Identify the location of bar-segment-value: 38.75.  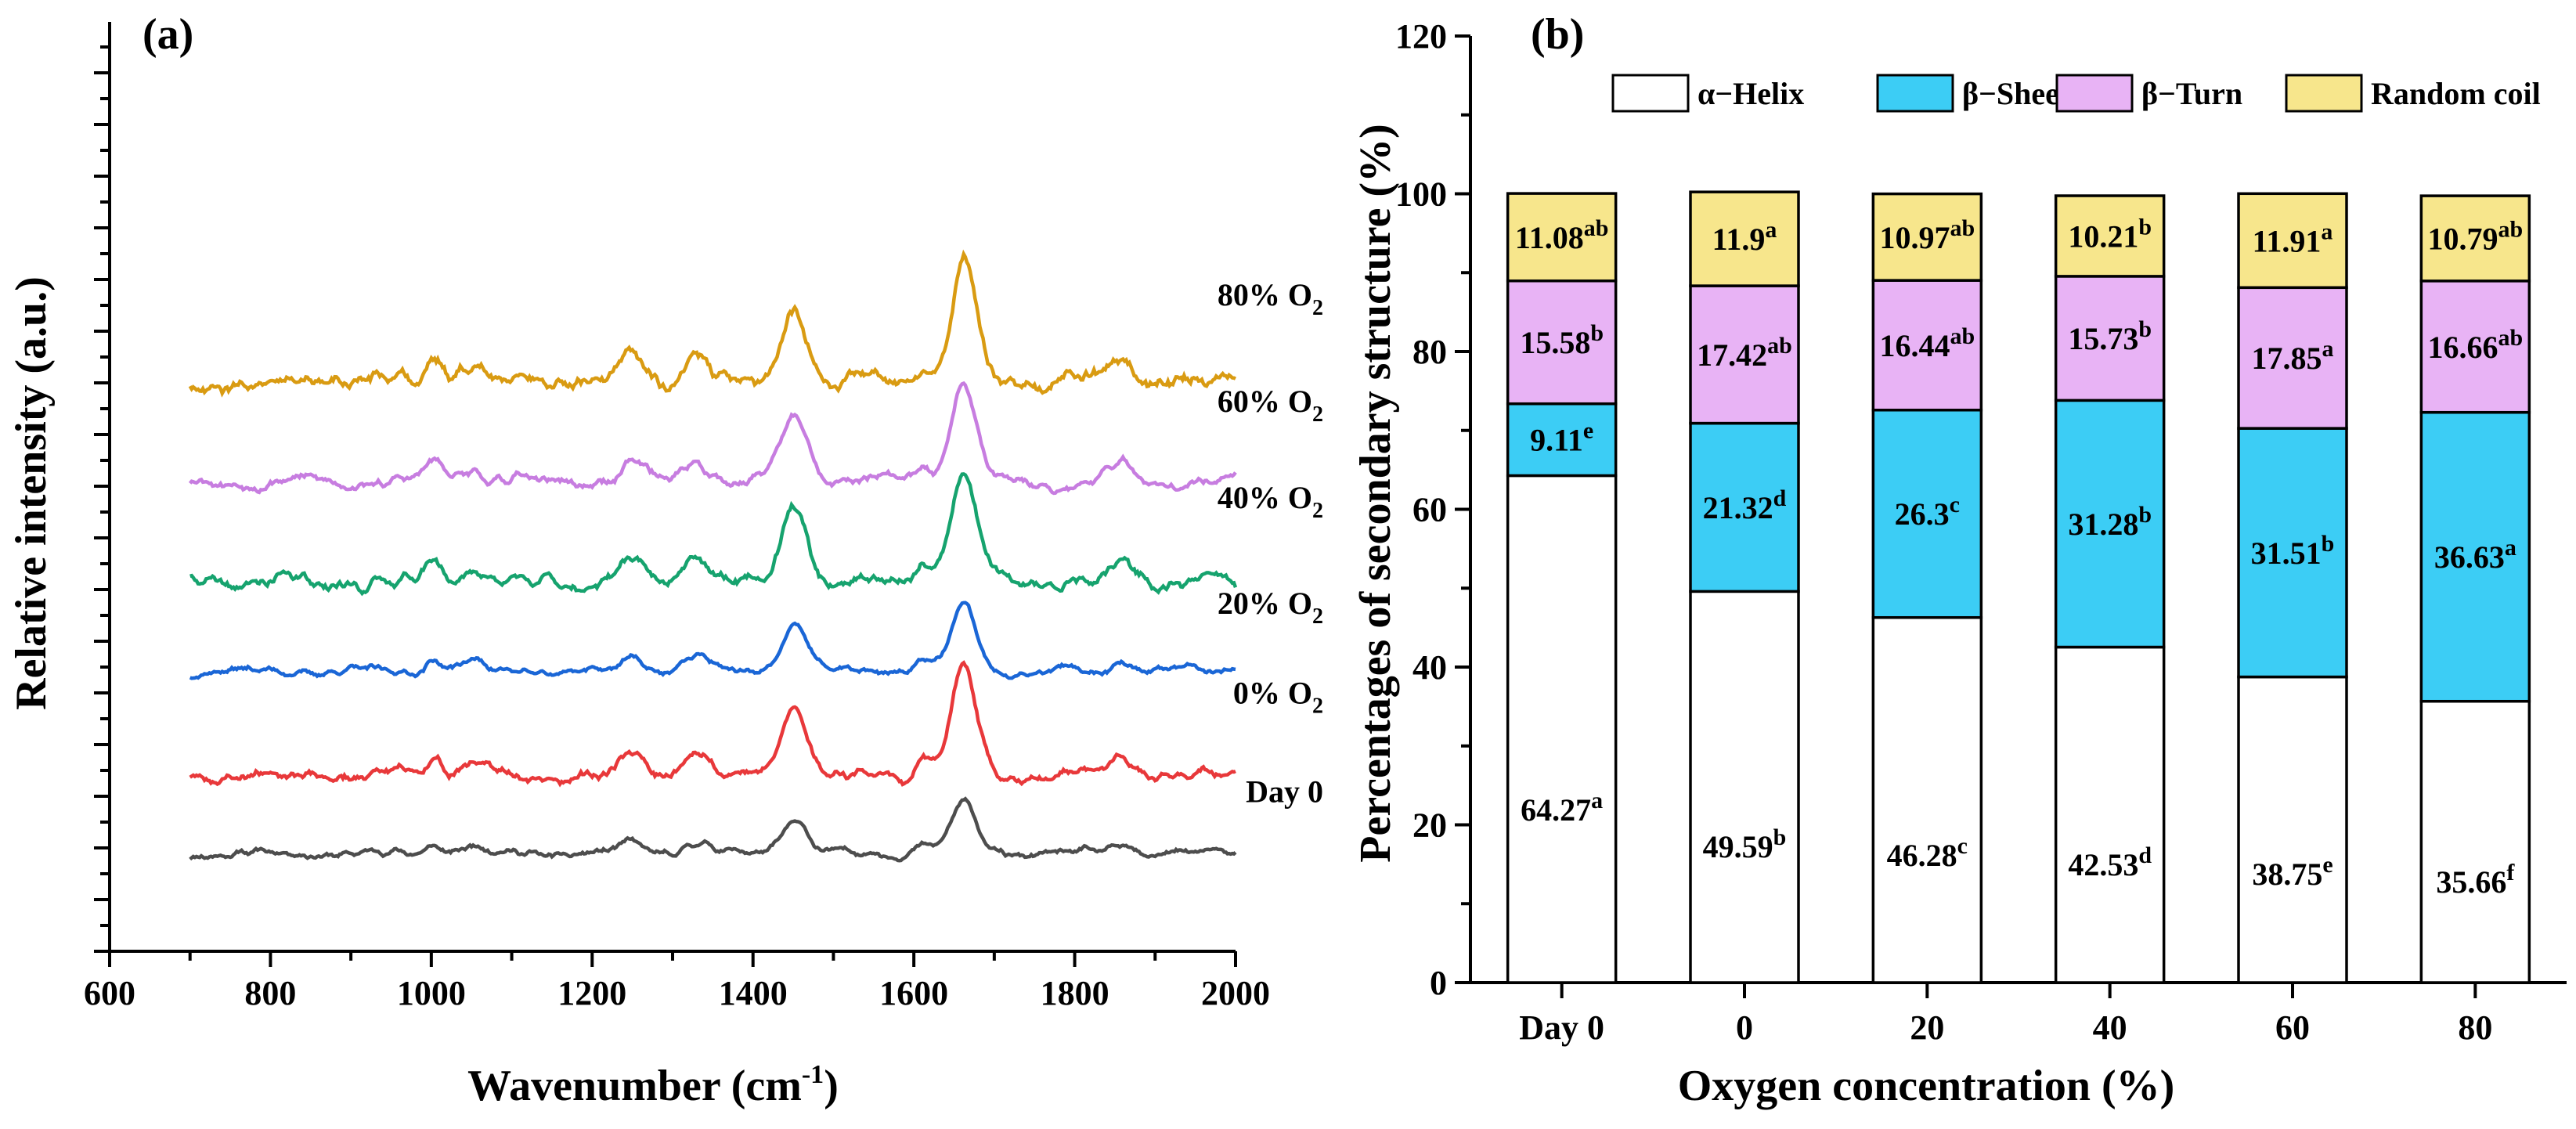
(2287, 874).